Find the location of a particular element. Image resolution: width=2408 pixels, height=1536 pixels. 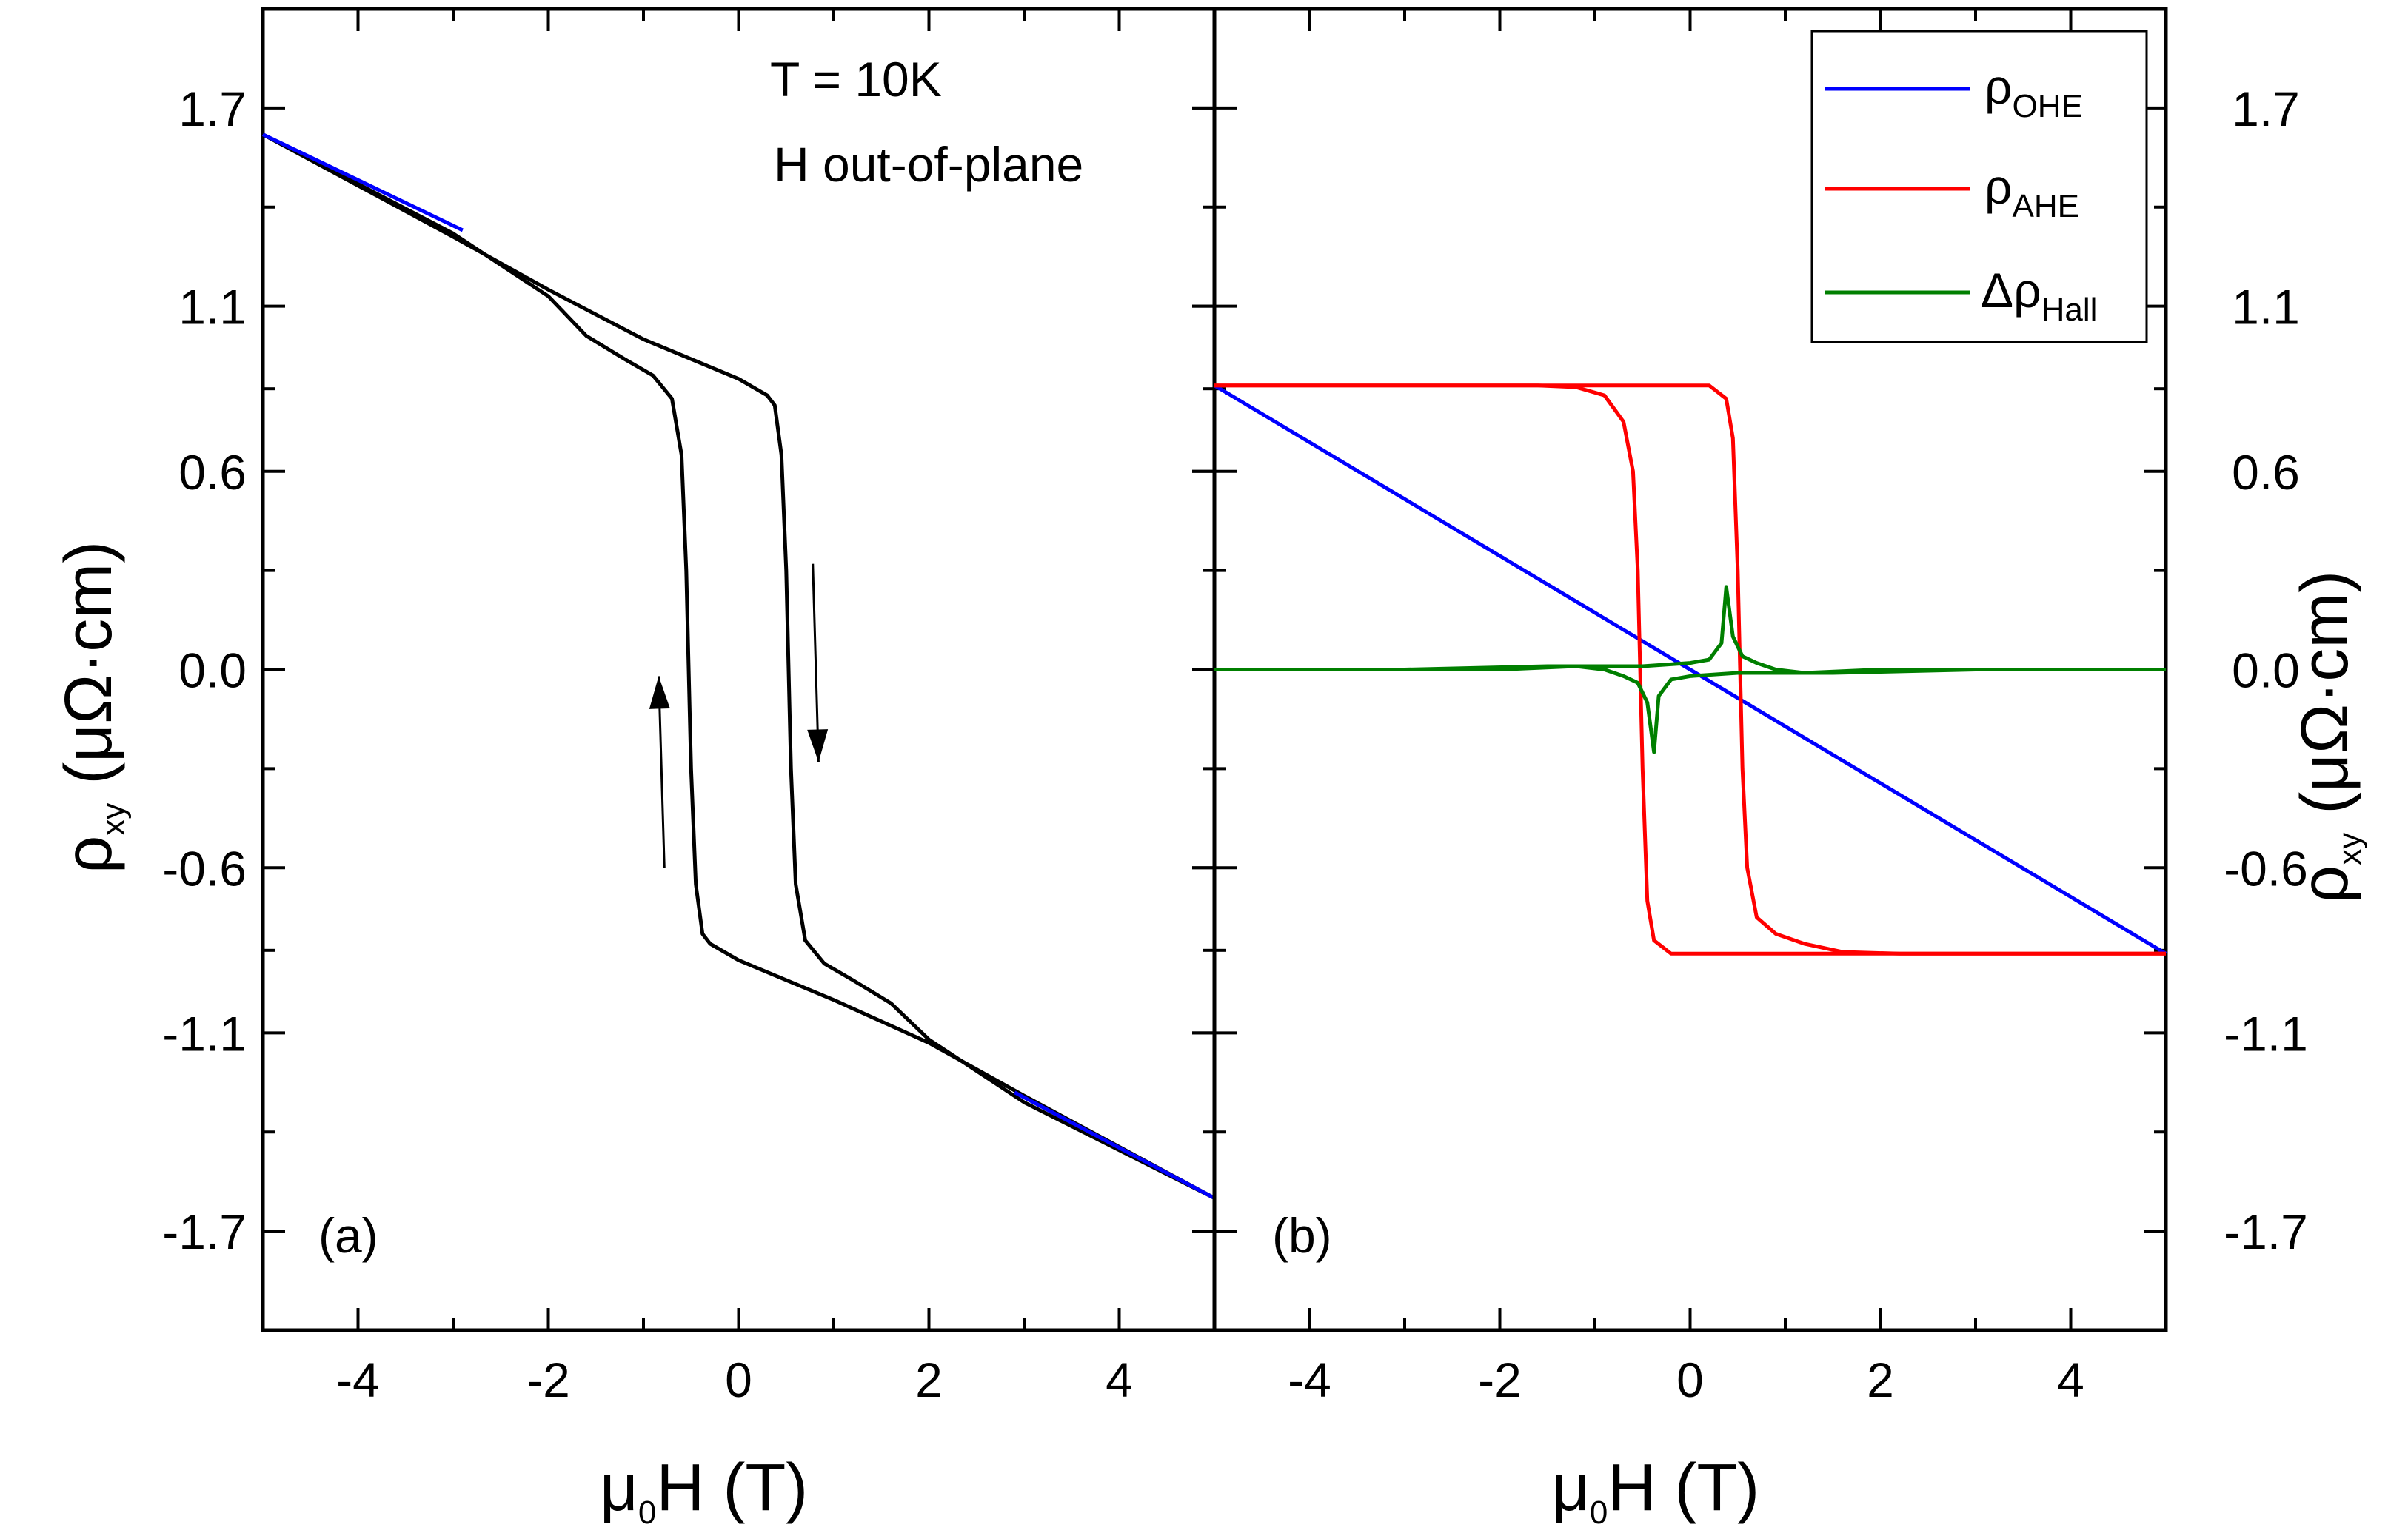

y-axis-title-right-sub: xy is located at coordinates (2350, 849).